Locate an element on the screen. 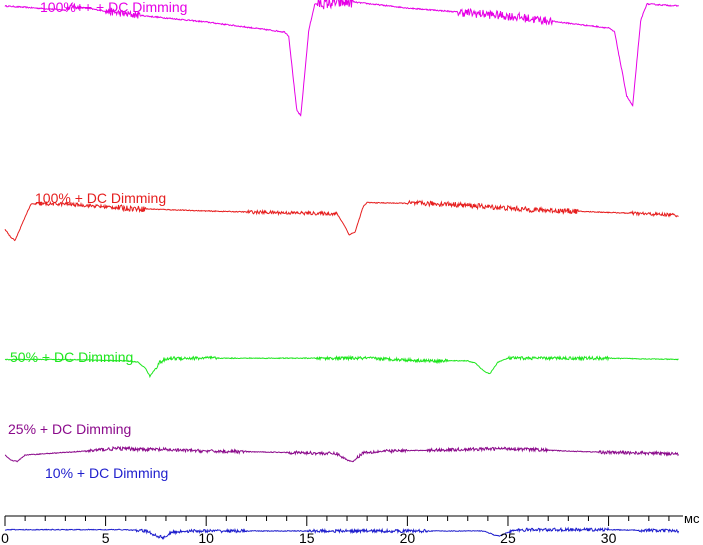 The image size is (703, 545). x-tick-label: 25 is located at coordinates (508, 537).